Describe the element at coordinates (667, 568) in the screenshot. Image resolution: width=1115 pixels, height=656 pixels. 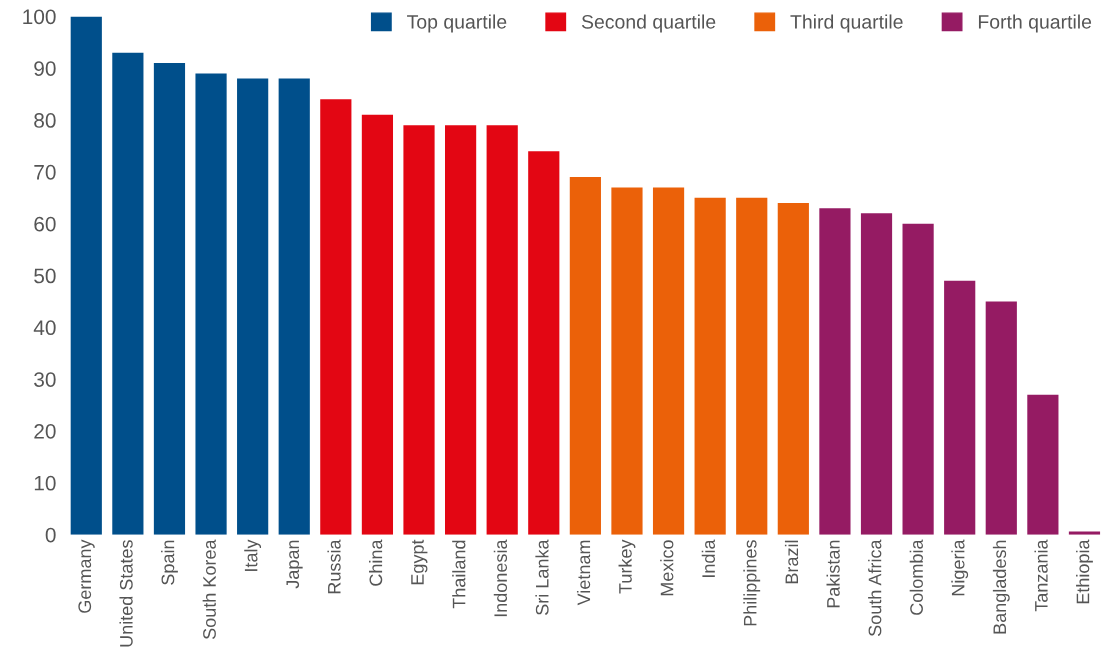
I see `x-tick-label: Mexico` at that location.